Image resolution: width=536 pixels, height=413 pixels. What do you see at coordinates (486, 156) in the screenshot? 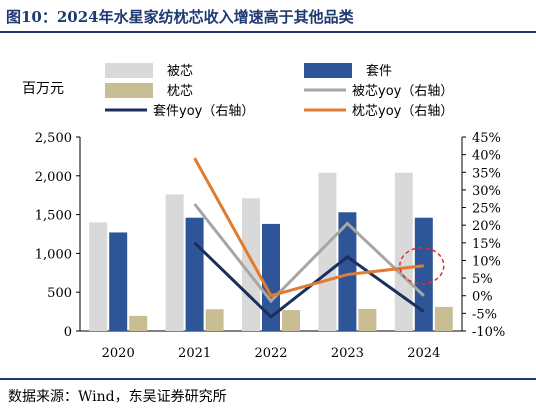
I see `right-tick-label: 40%` at bounding box center [486, 156].